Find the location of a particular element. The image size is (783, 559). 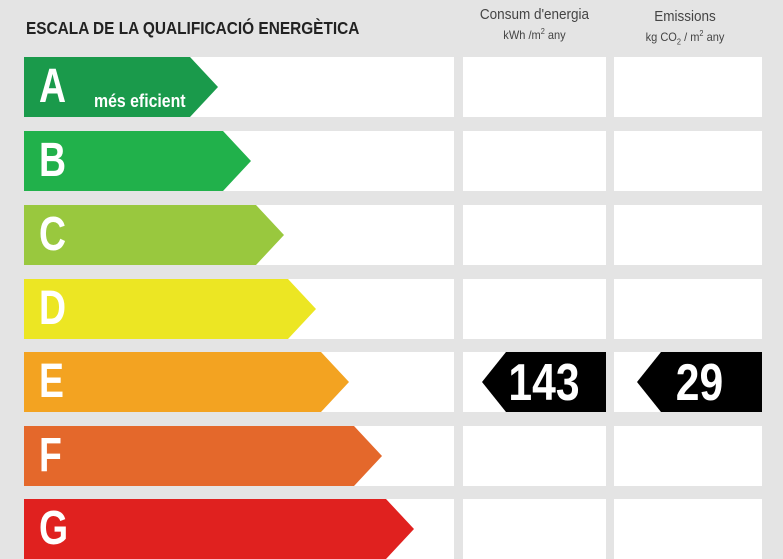

rating-letter: F is located at coordinates (50, 455).